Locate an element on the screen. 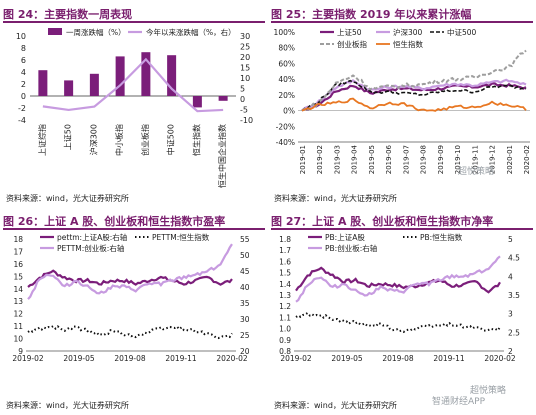 Image resolution: width=536 pixels, height=415 pixels. x-tick-label: 中证500 is located at coordinates (171, 139).